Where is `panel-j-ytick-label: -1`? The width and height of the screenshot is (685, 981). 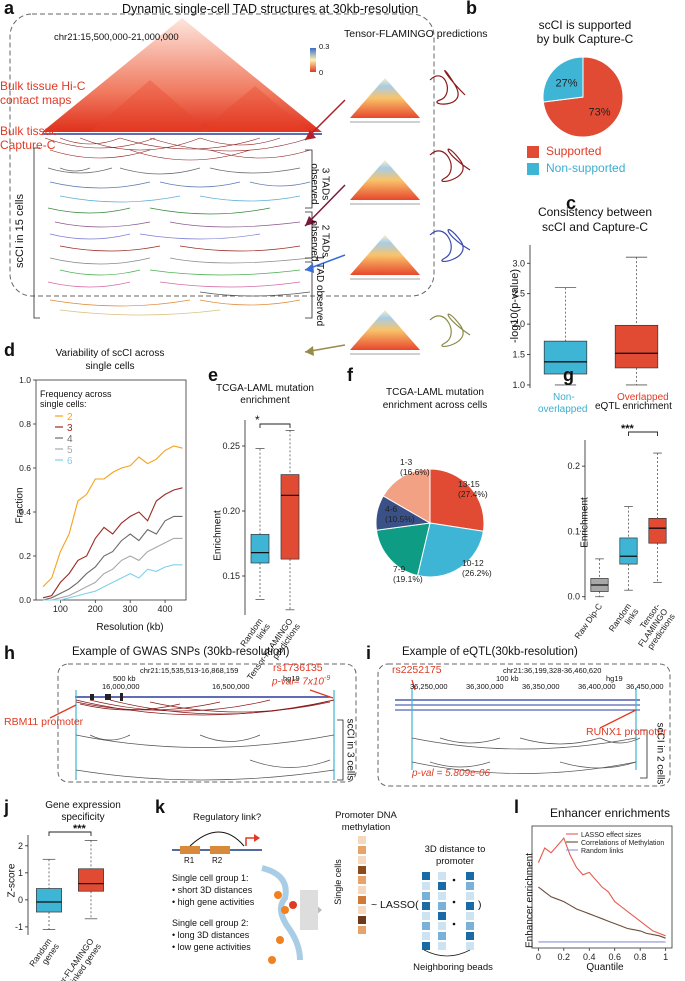
panel-j-ytick-label: -1 is located at coordinates (19, 927).